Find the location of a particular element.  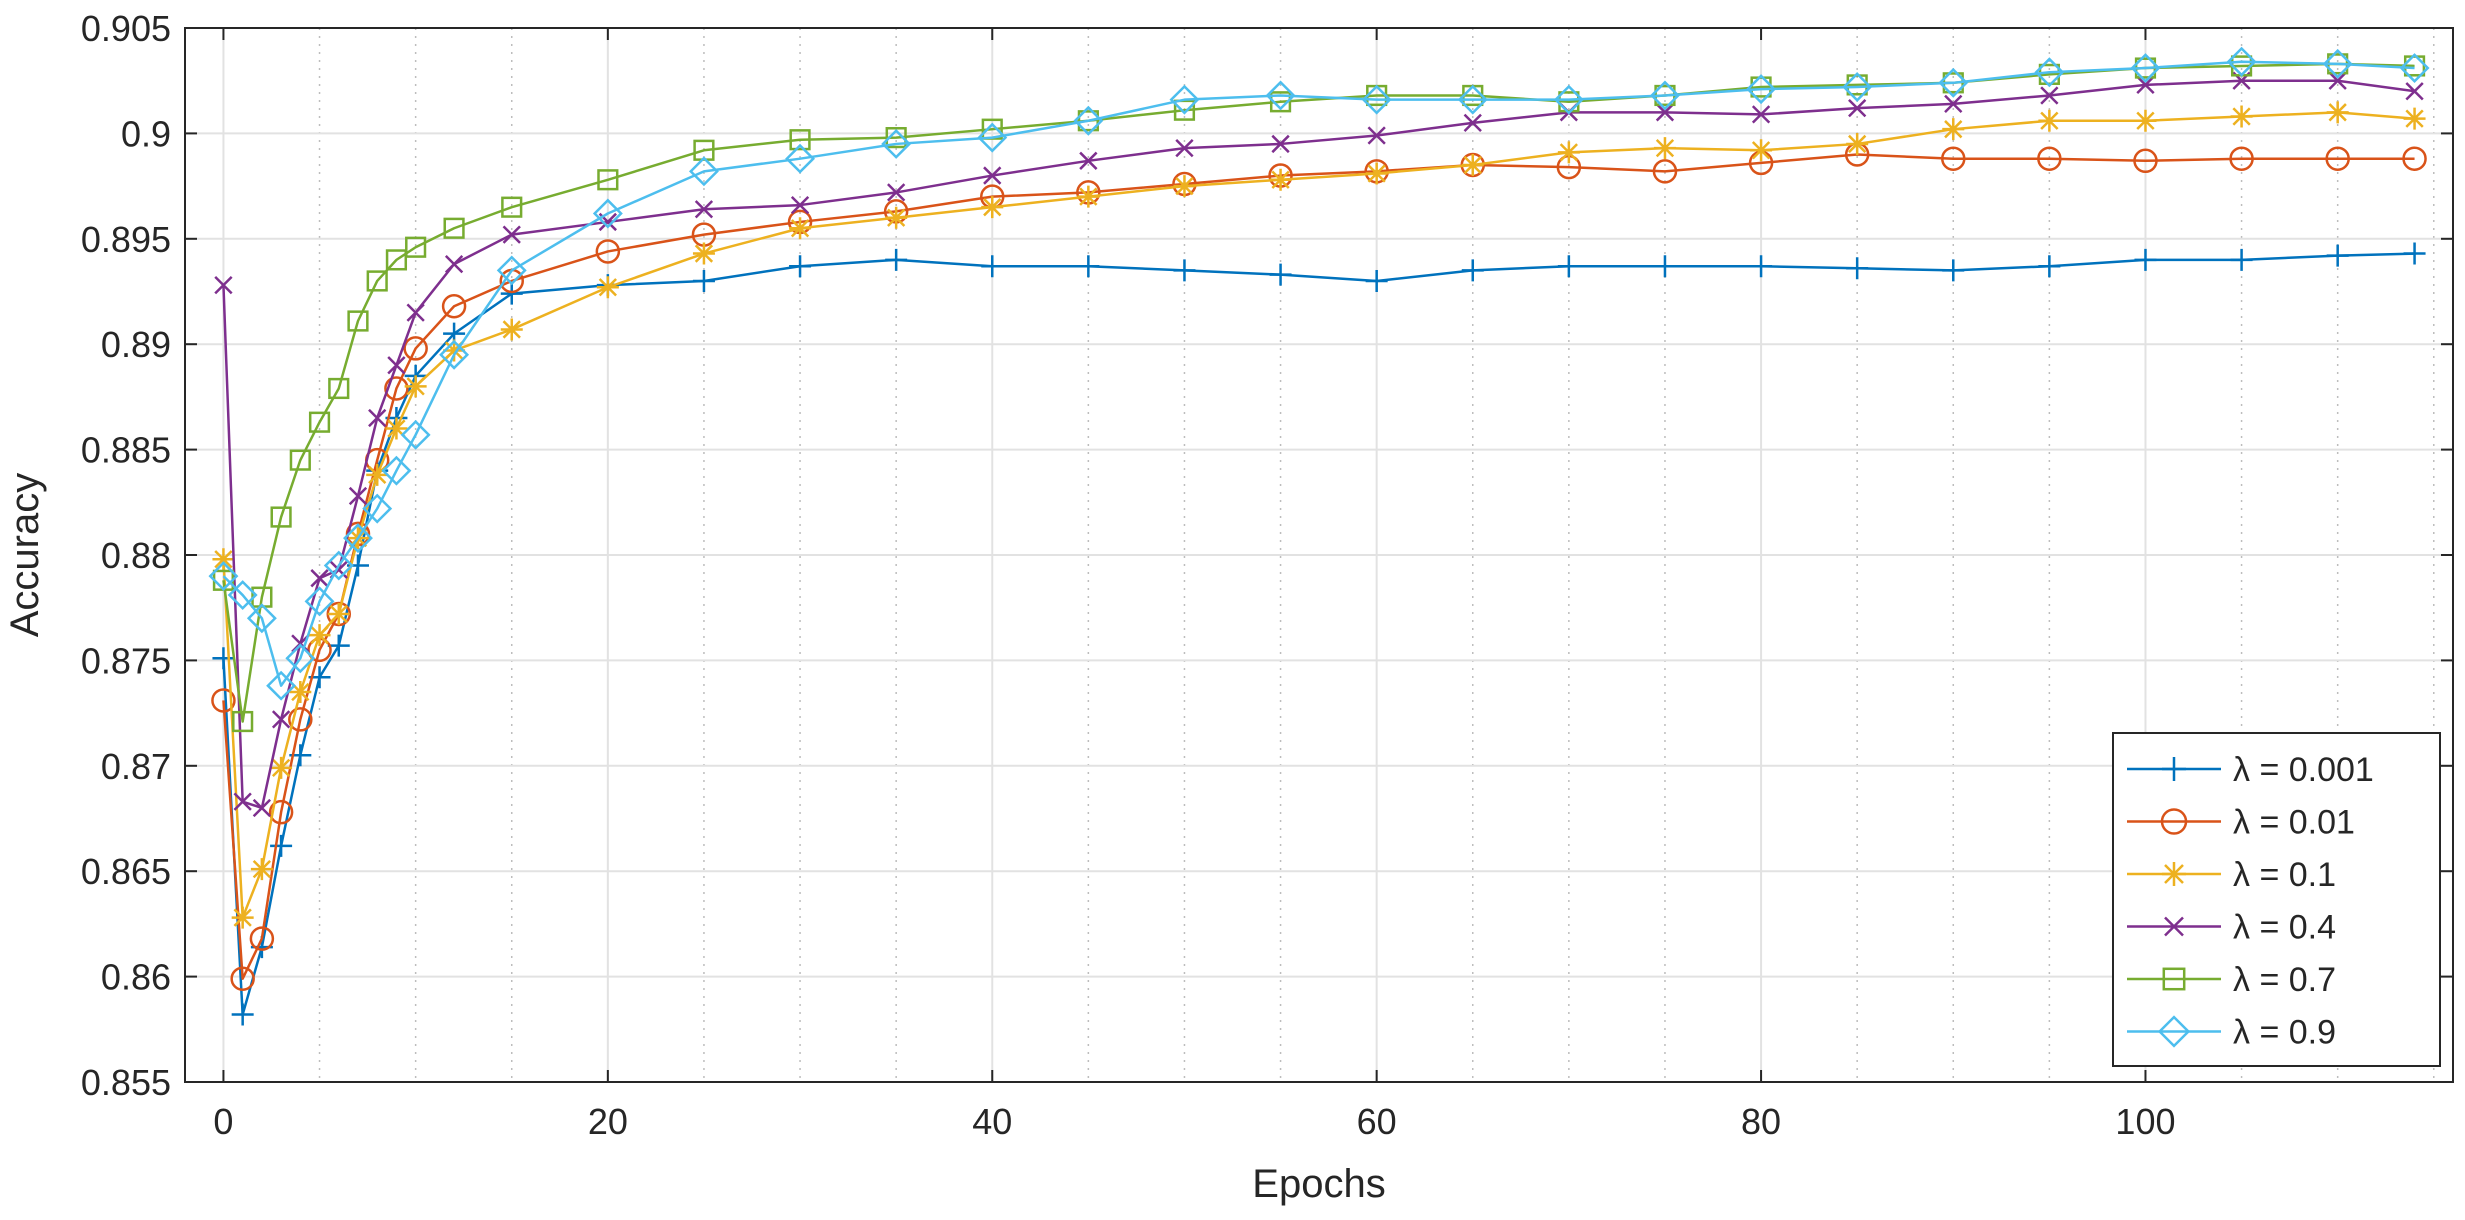

legend-label: λ = 0.7 is located at coordinates (2284, 980).